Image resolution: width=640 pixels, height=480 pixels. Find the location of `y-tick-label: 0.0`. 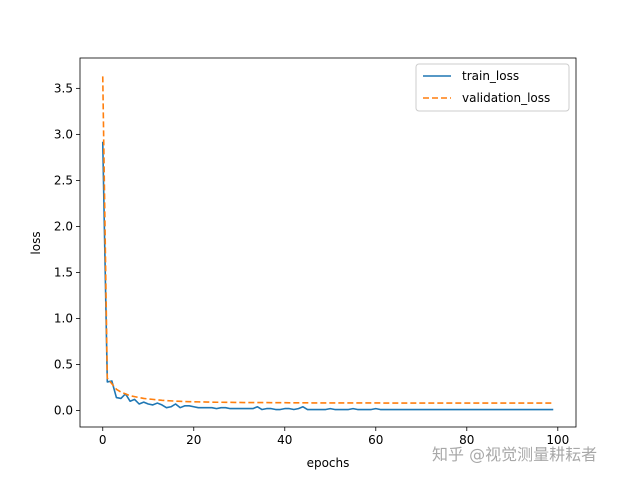

y-tick-label: 0.0 is located at coordinates (63, 410).